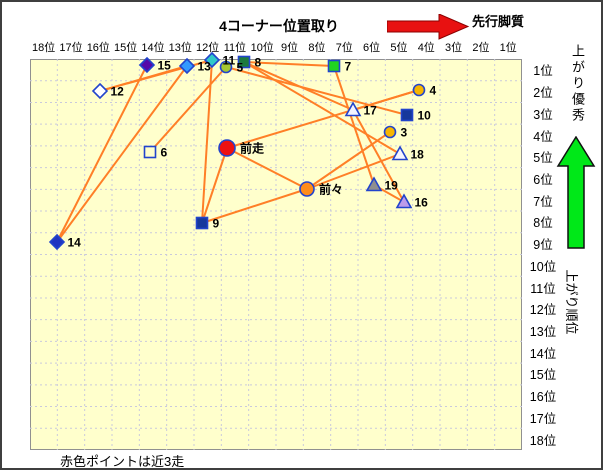 The width and height of the screenshot is (603, 470). What do you see at coordinates (543, 136) in the screenshot?
I see `y-axis-tick: 4位` at bounding box center [543, 136].